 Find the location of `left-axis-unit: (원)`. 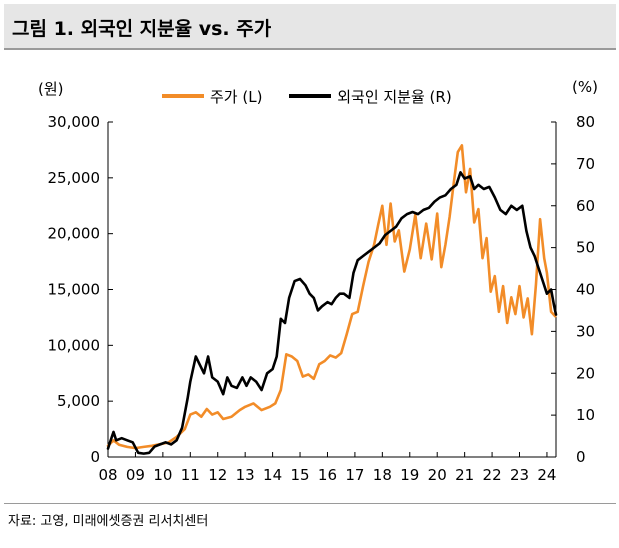

left-axis-unit: (원) is located at coordinates (51, 89).